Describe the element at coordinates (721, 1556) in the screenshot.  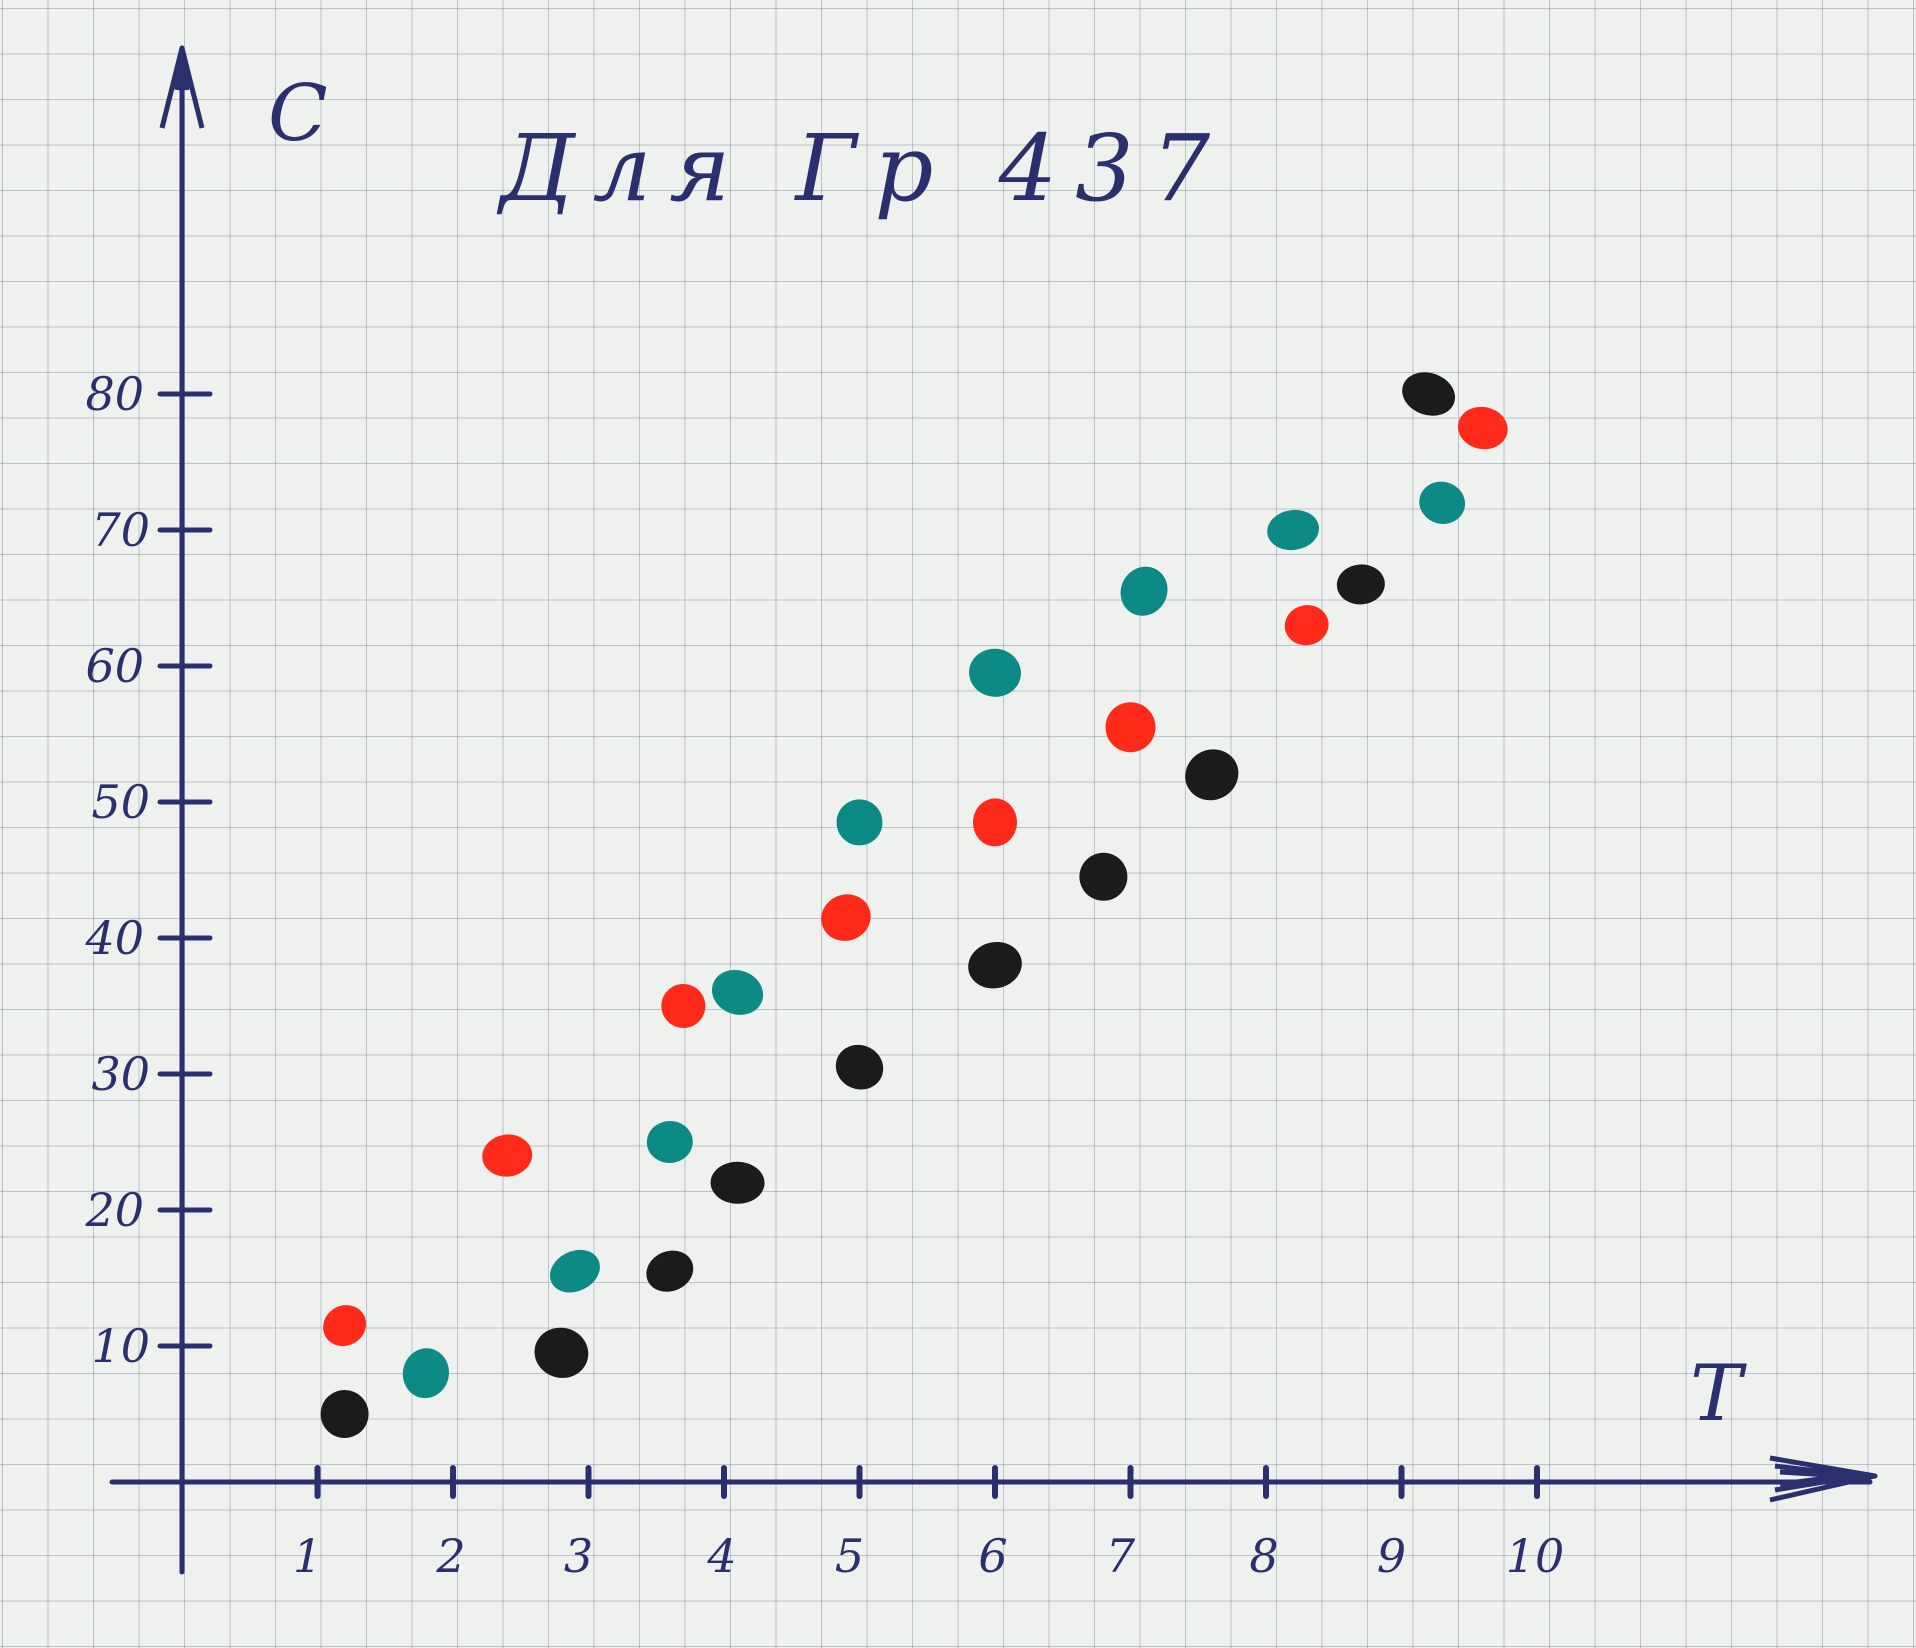
I see `x-tick-label: 4` at that location.